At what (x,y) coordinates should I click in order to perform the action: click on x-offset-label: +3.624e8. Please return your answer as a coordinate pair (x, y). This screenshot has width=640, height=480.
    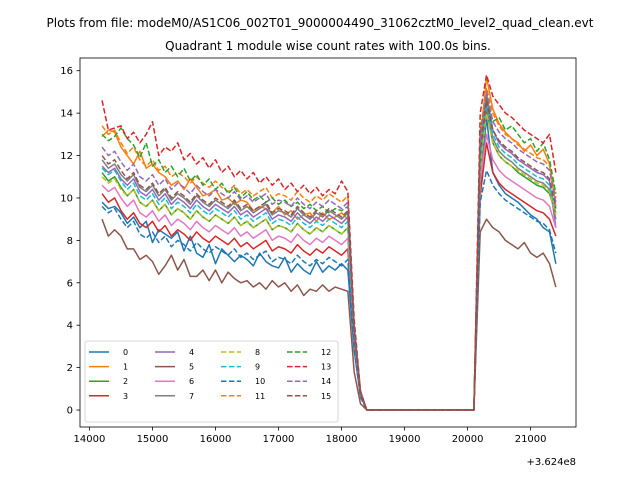
    Looking at the image, I should click on (551, 462).